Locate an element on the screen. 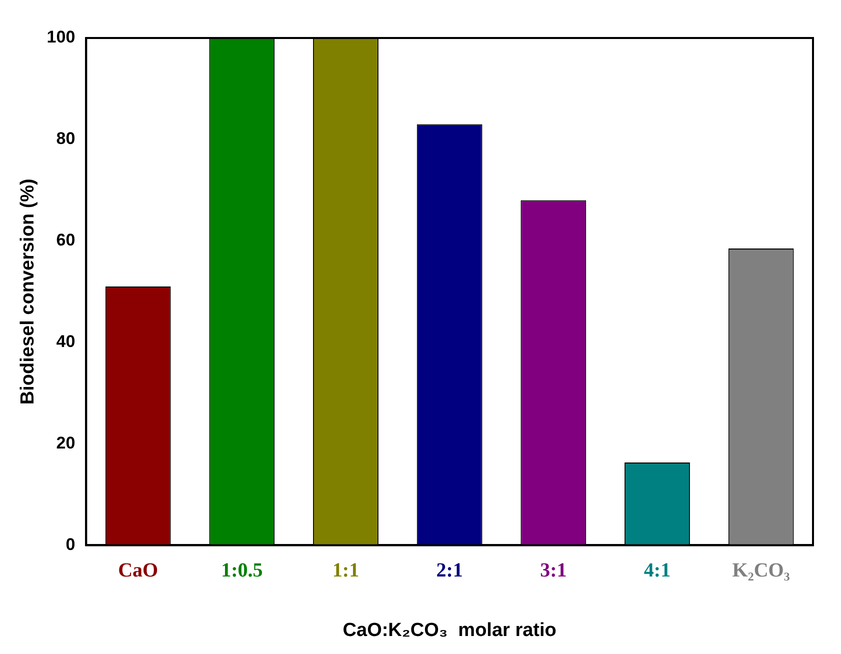 The width and height of the screenshot is (841, 654). y-tick-label: 60 is located at coordinates (66, 240).